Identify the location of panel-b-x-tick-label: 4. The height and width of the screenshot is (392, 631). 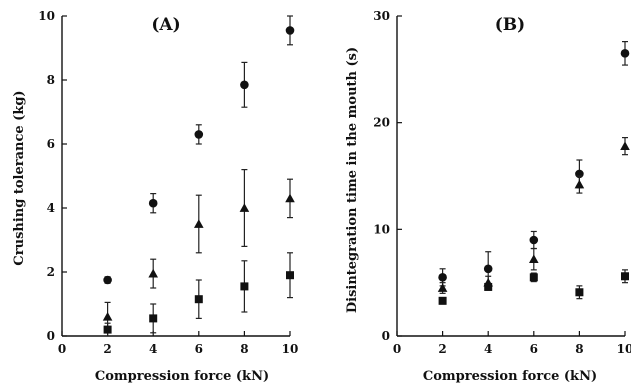
(488, 349).